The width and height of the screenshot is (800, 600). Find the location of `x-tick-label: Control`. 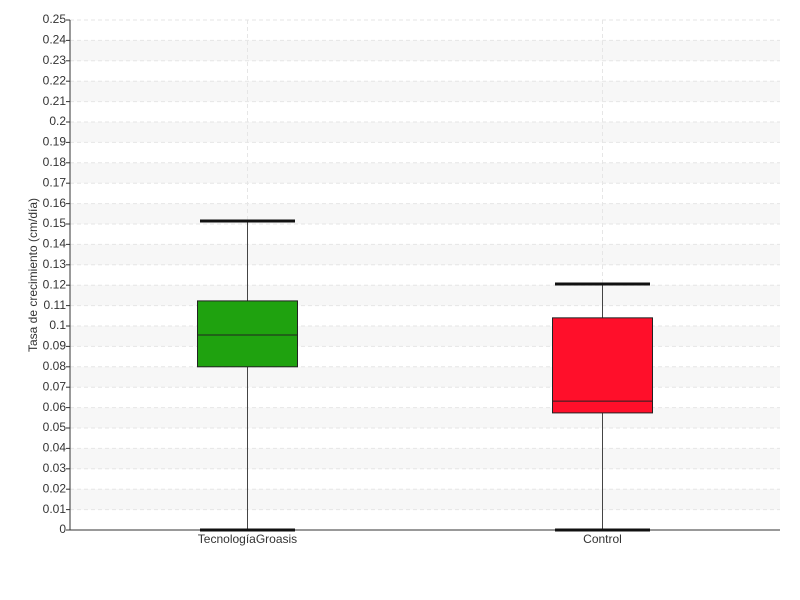

x-tick-label: Control is located at coordinates (602, 539).